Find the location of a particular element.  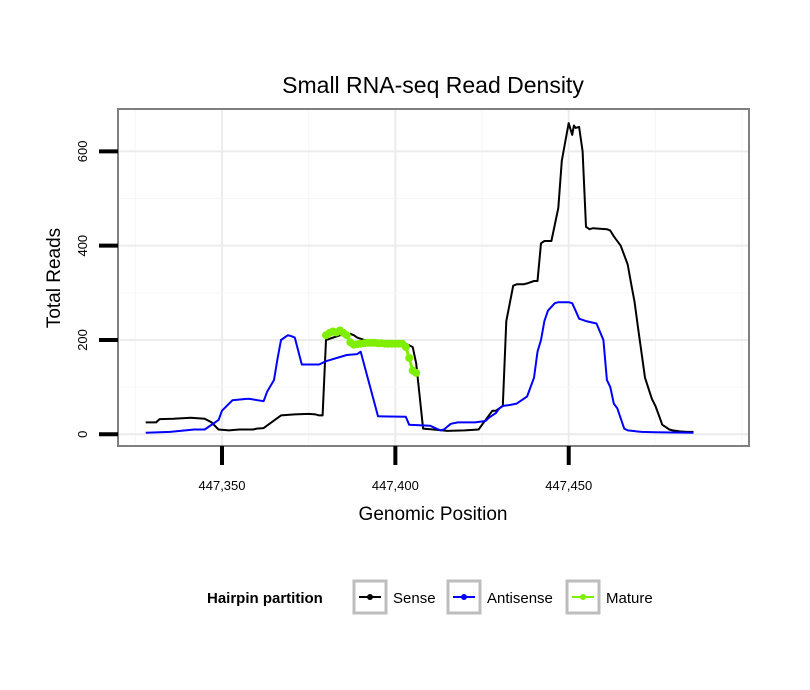

legend-title: Hairpin partition is located at coordinates (265, 598).